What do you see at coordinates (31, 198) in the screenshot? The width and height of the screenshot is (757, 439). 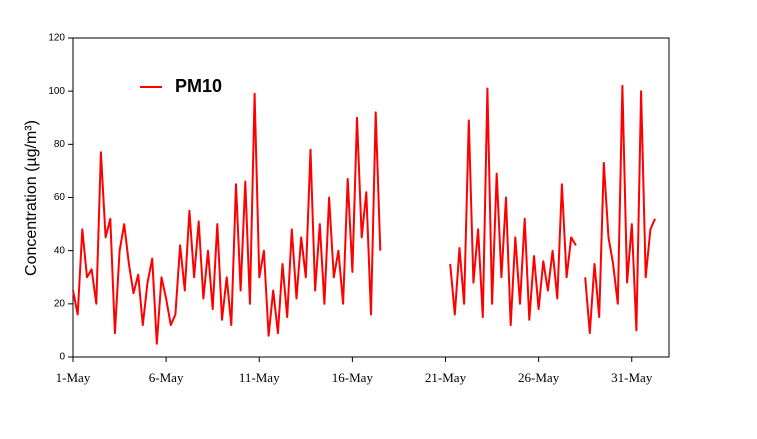 I see `y-axis-label: Concentration (µg/m³)` at bounding box center [31, 198].